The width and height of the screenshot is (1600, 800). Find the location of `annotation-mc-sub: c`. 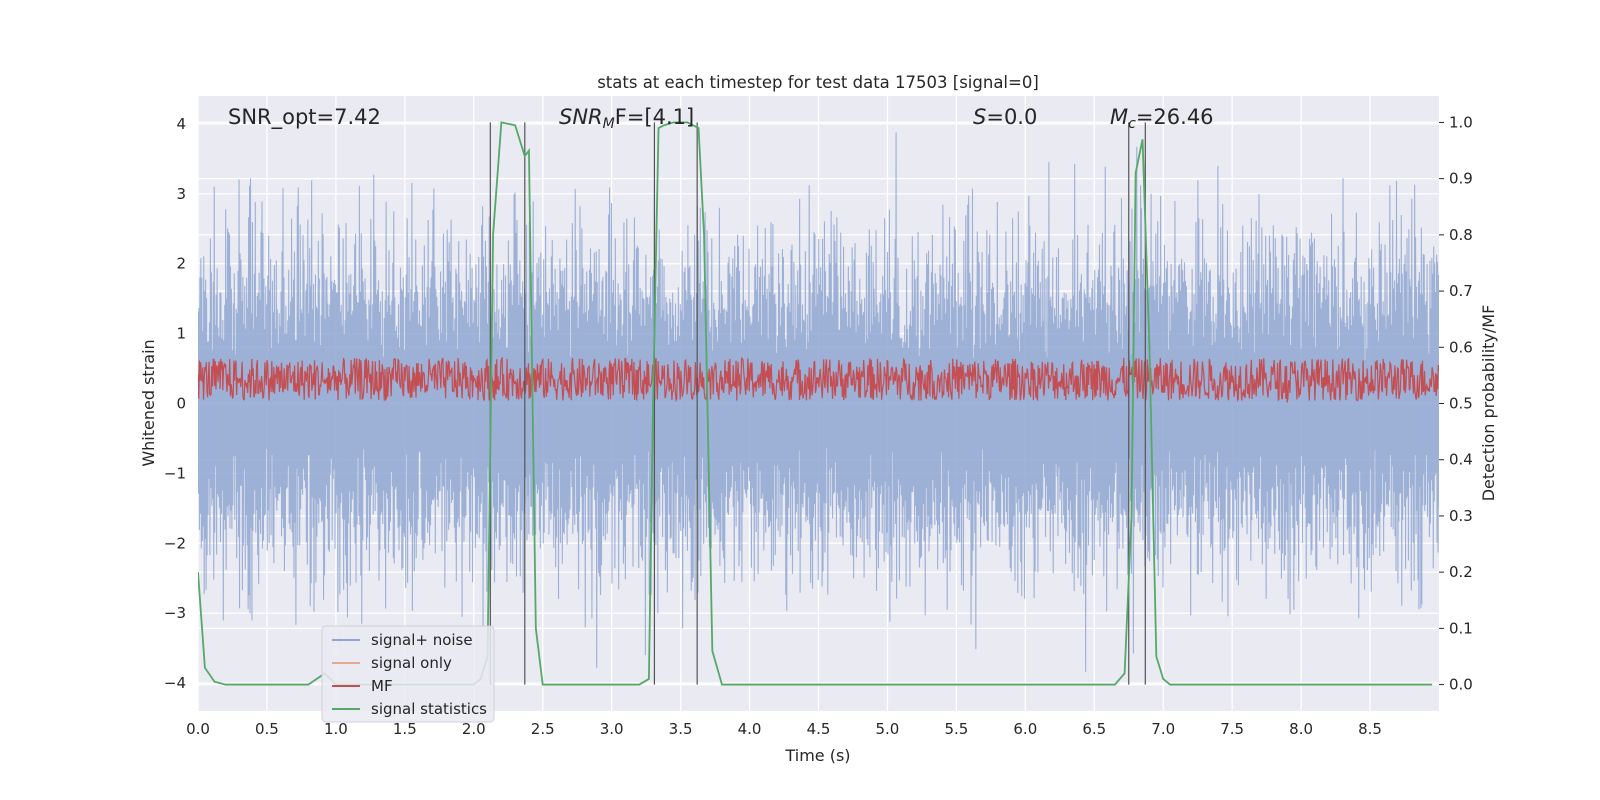

annotation-mc-sub: c is located at coordinates (1132, 124).